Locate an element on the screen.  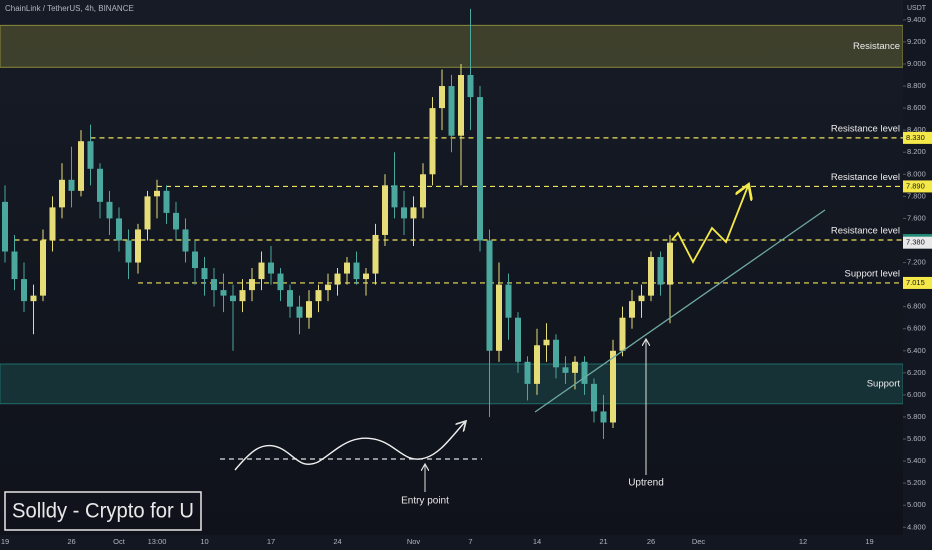
y-tick-label: 8.200 is located at coordinates (916, 151).